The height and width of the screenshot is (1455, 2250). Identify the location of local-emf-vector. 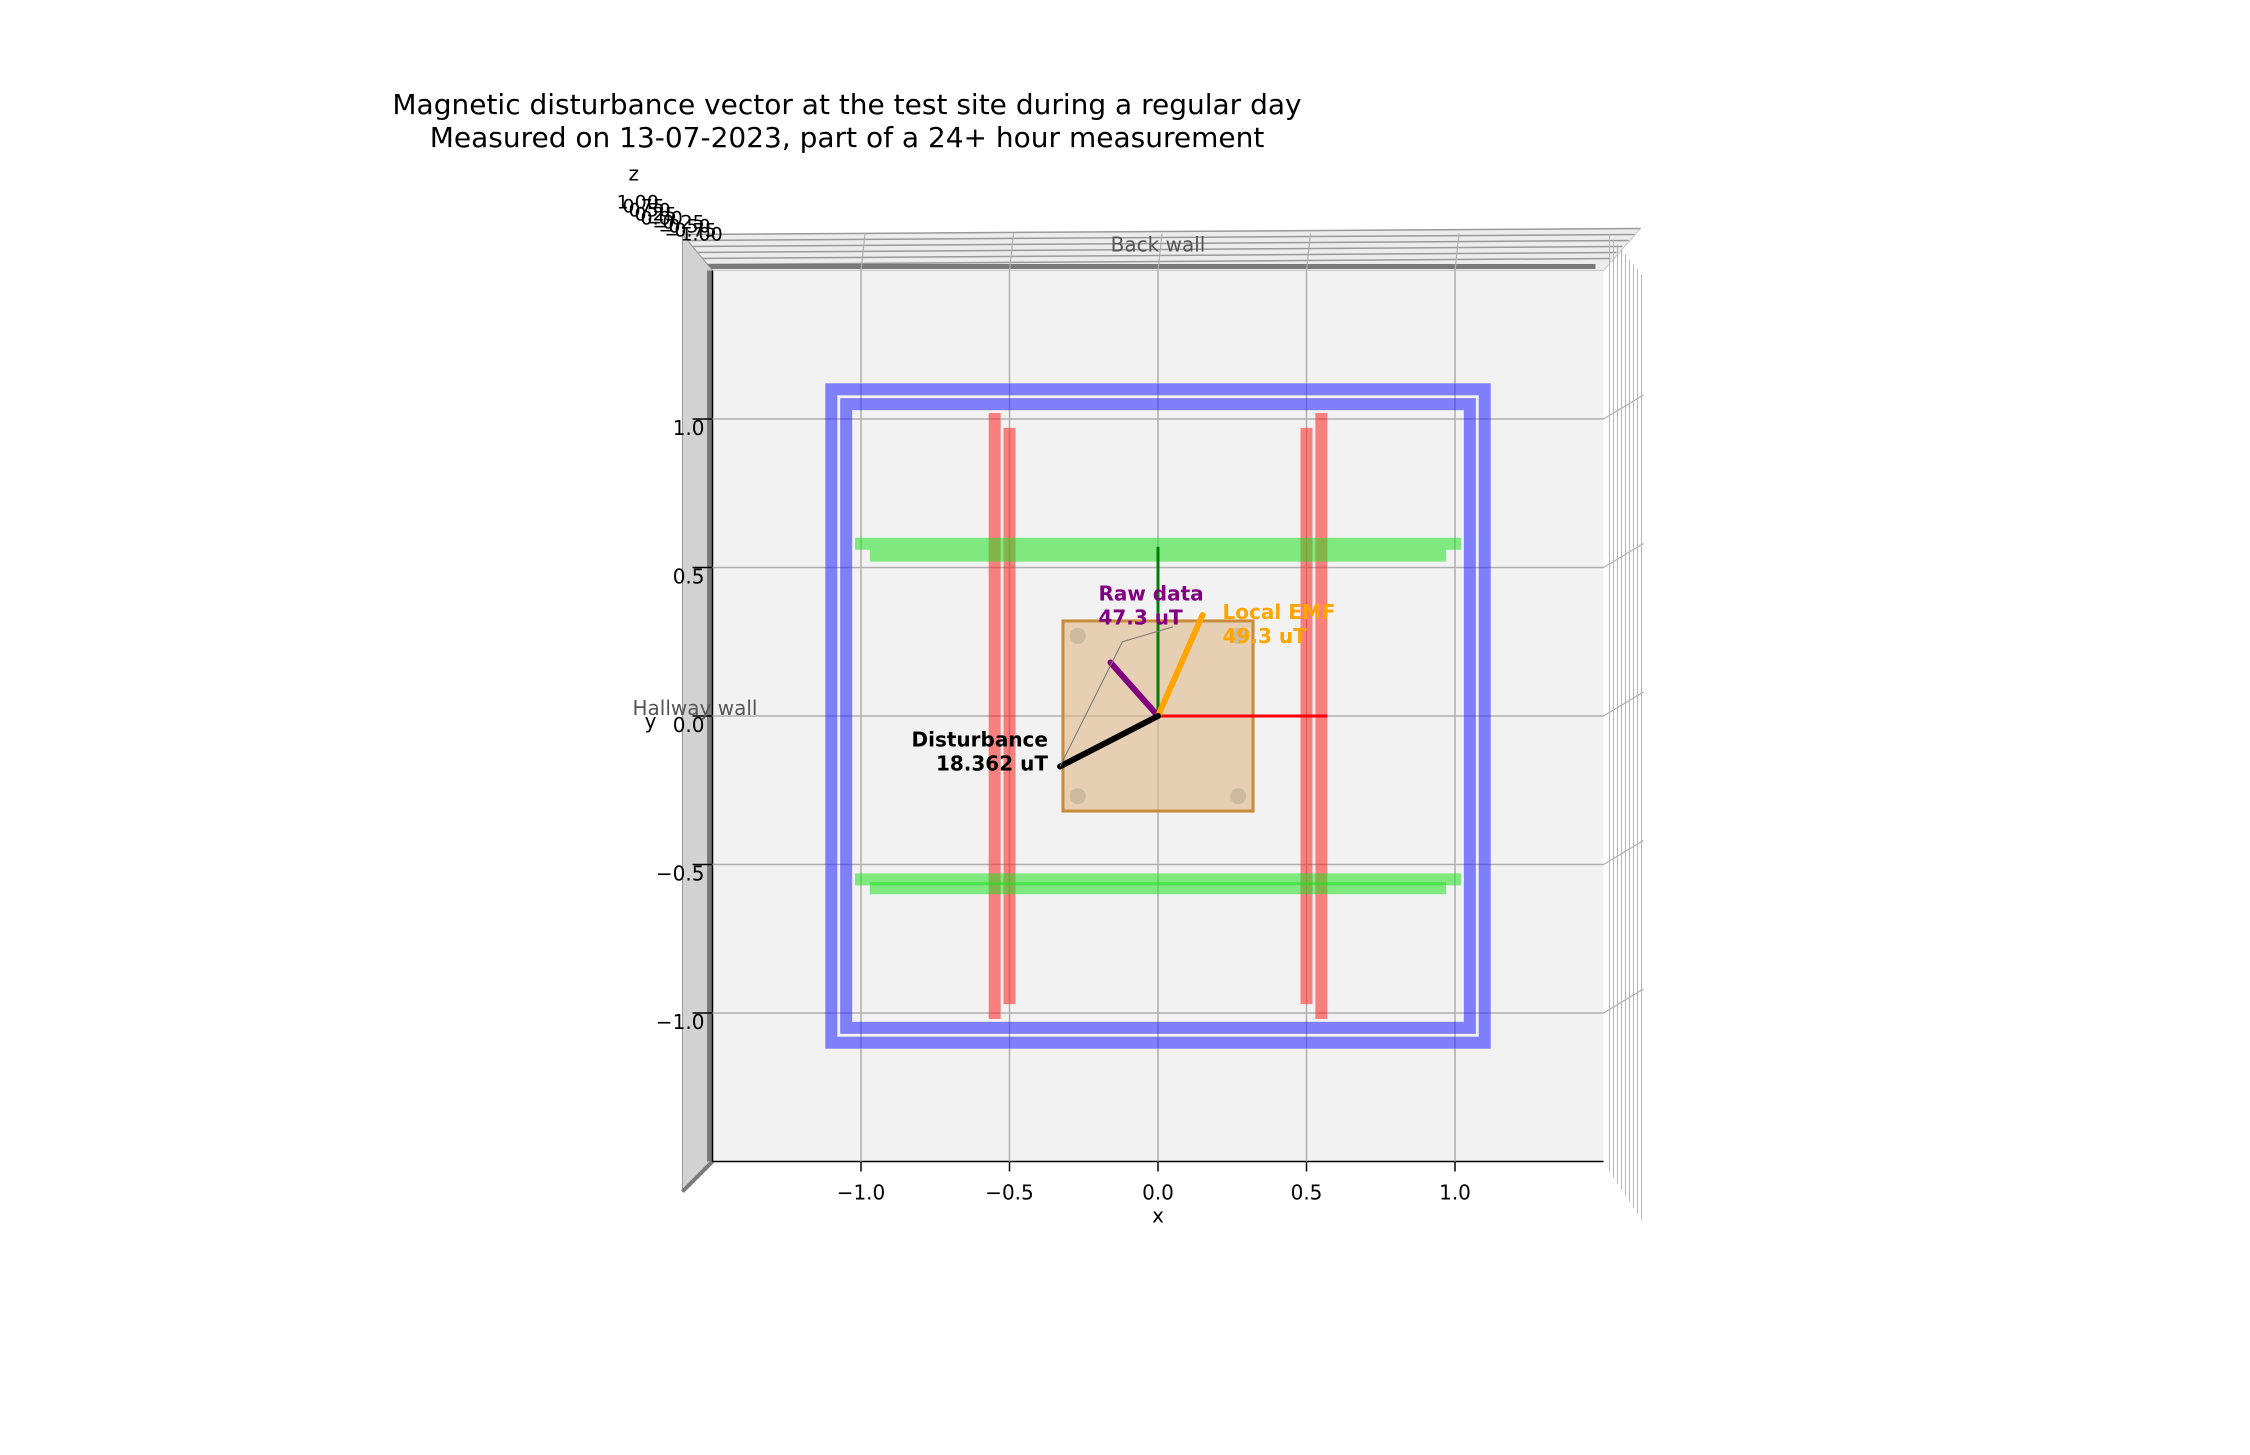
(1180, 665).